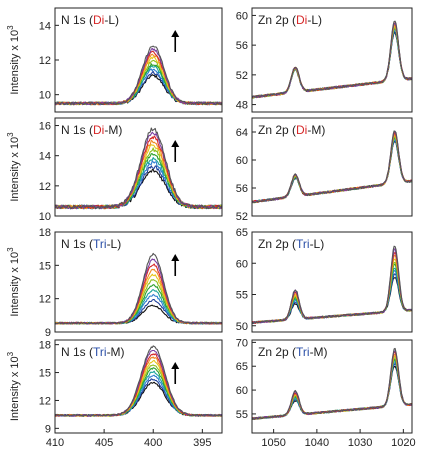  Describe the element at coordinates (48, 429) in the screenshot. I see `y-tick-label: 9` at that location.